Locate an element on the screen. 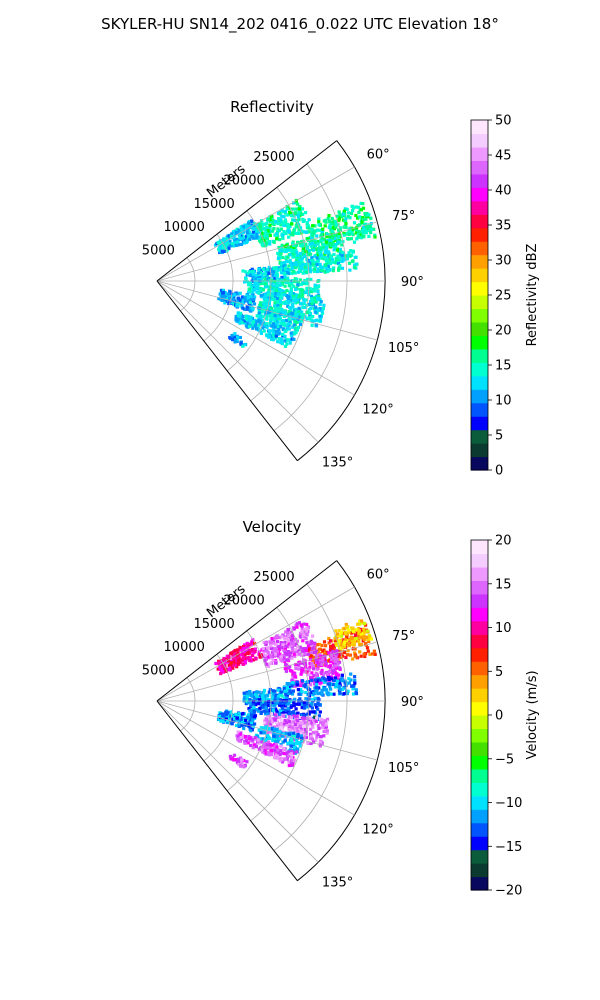 This screenshot has height=1000, width=600. theta-tick-label: 60° is located at coordinates (378, 154).